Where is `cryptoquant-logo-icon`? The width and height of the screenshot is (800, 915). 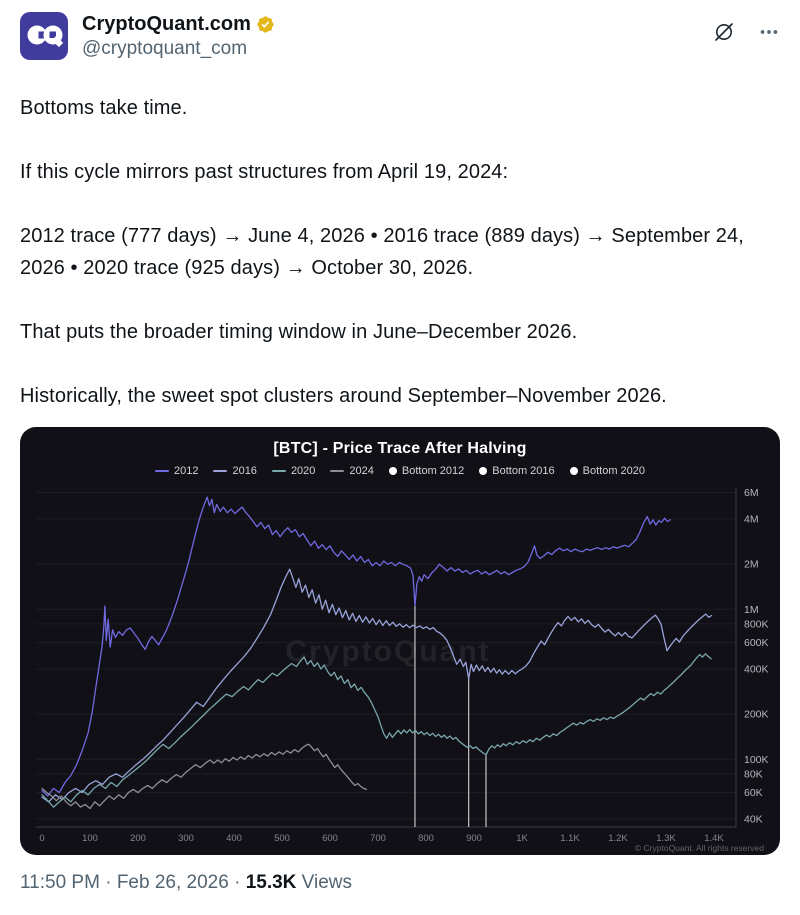
cryptoquant-logo-icon is located at coordinates (45, 36).